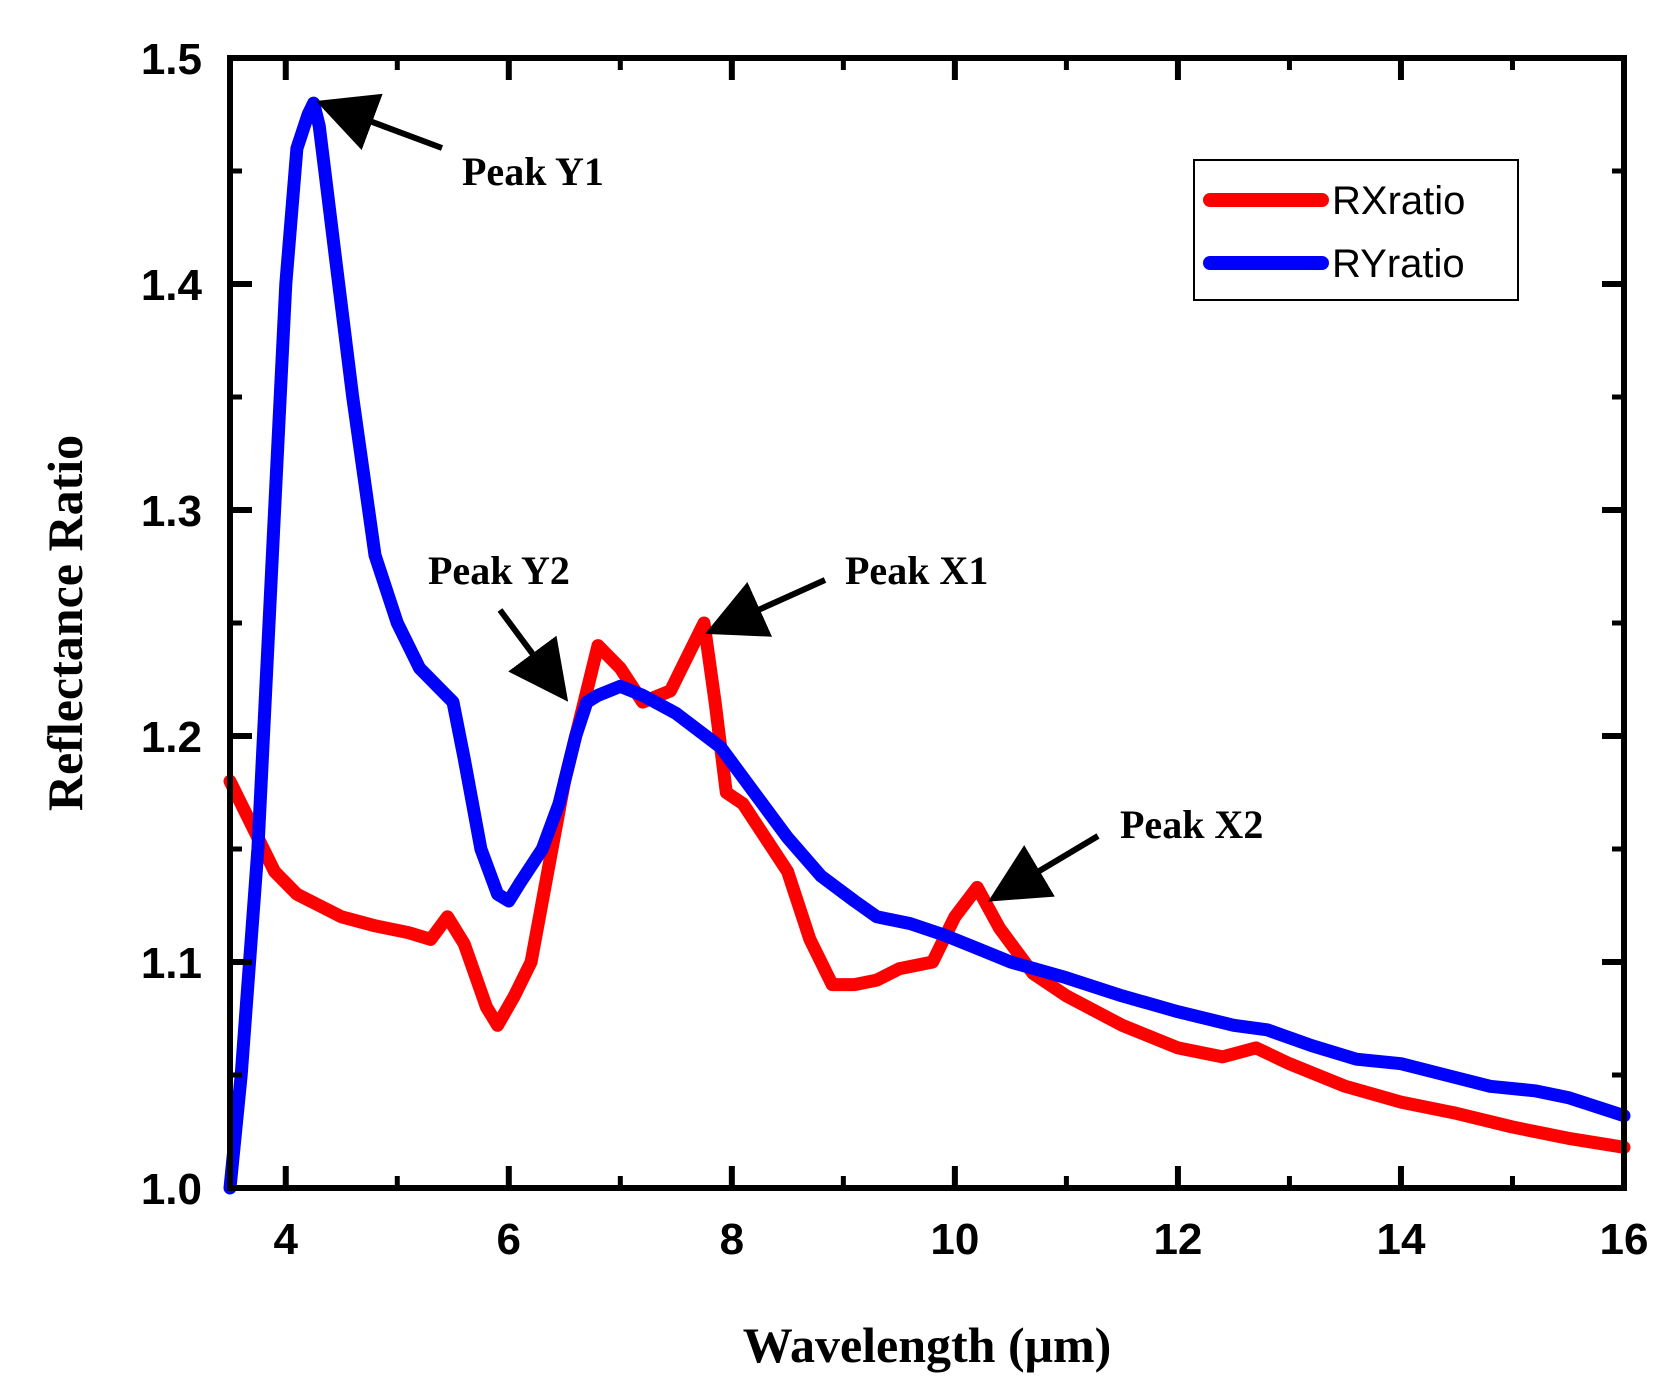  What do you see at coordinates (1398, 201) in the screenshot?
I see `legend-label-rxratio: RXratio` at bounding box center [1398, 201].